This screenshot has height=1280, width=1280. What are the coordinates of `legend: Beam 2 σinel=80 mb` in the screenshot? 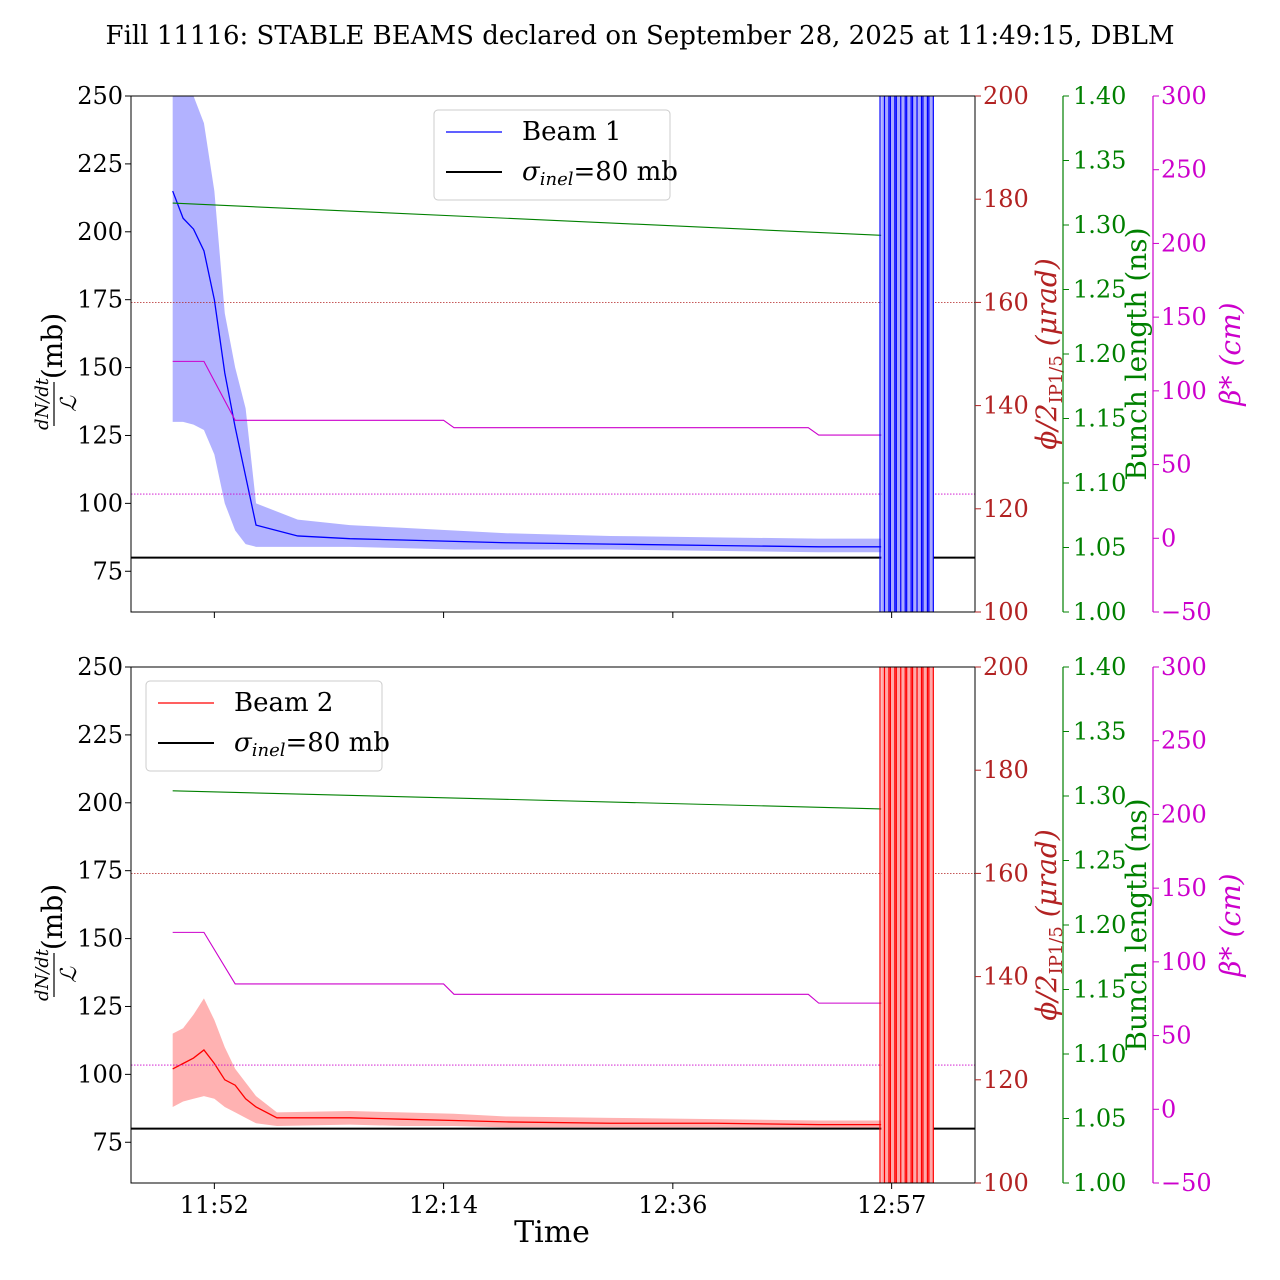 It's located at (267, 726).